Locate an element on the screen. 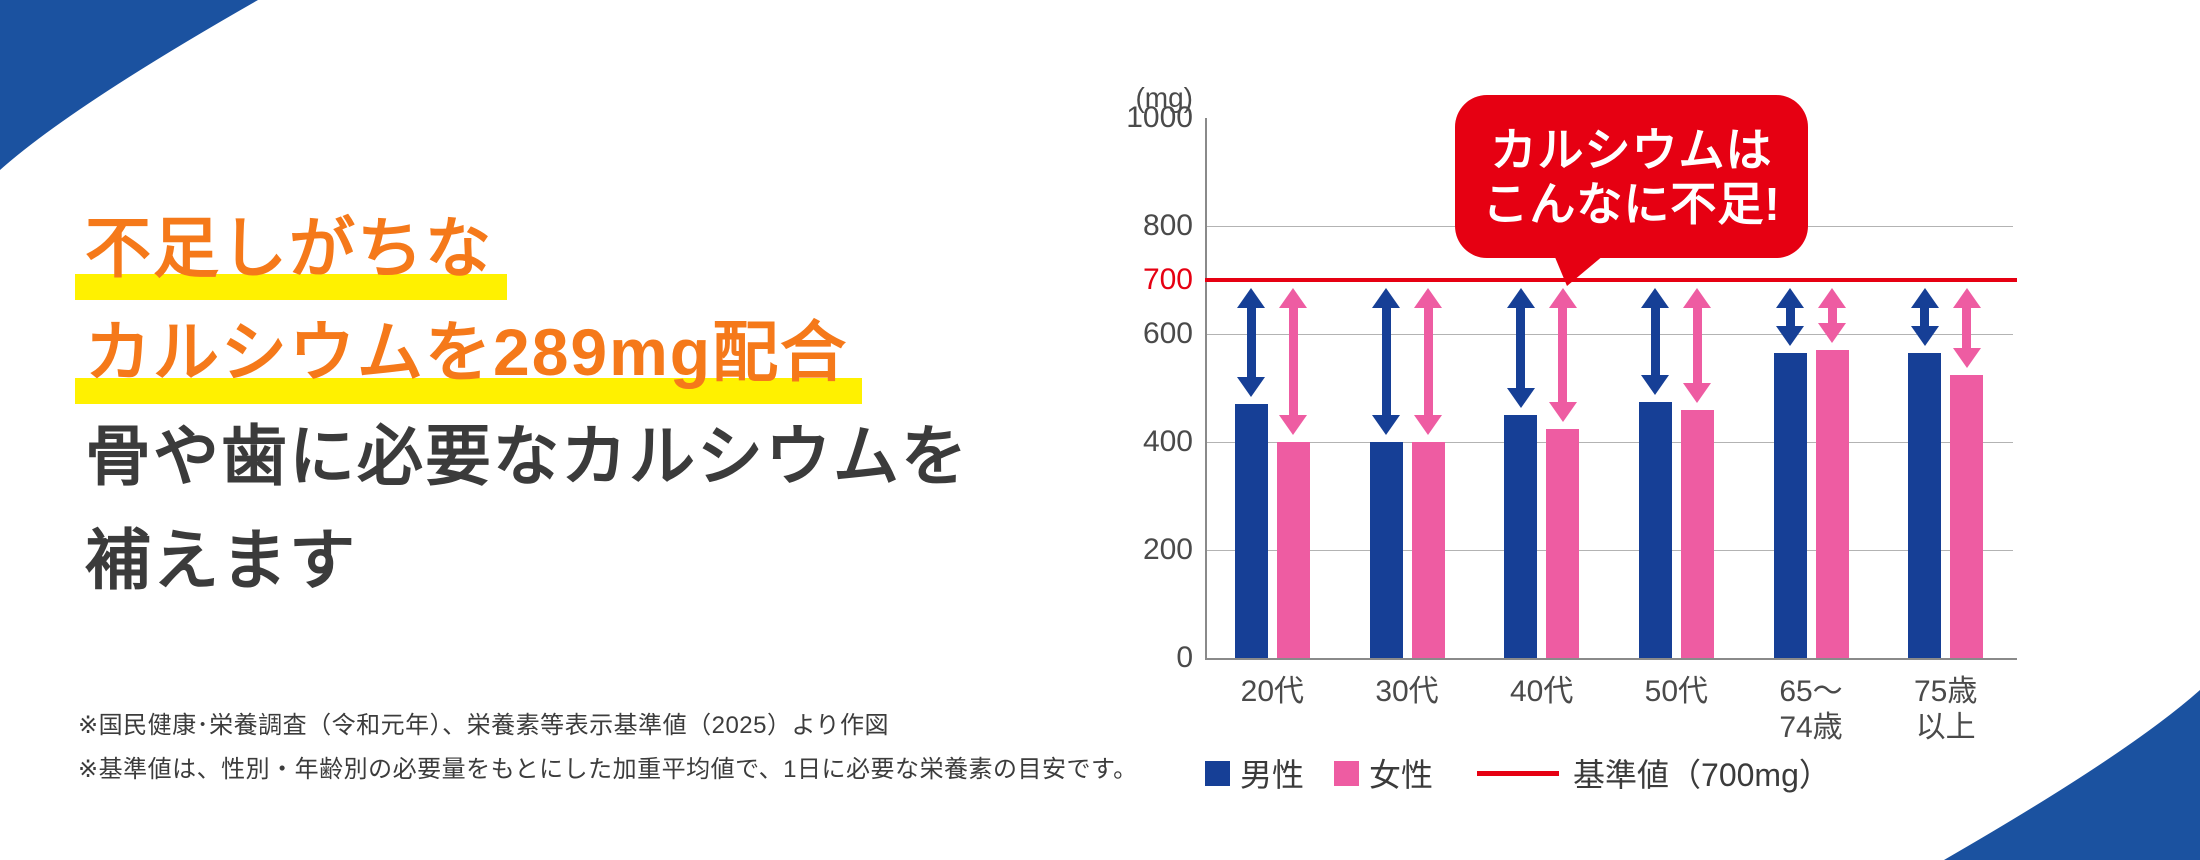  bar-男性-30代 is located at coordinates (1386, 550).